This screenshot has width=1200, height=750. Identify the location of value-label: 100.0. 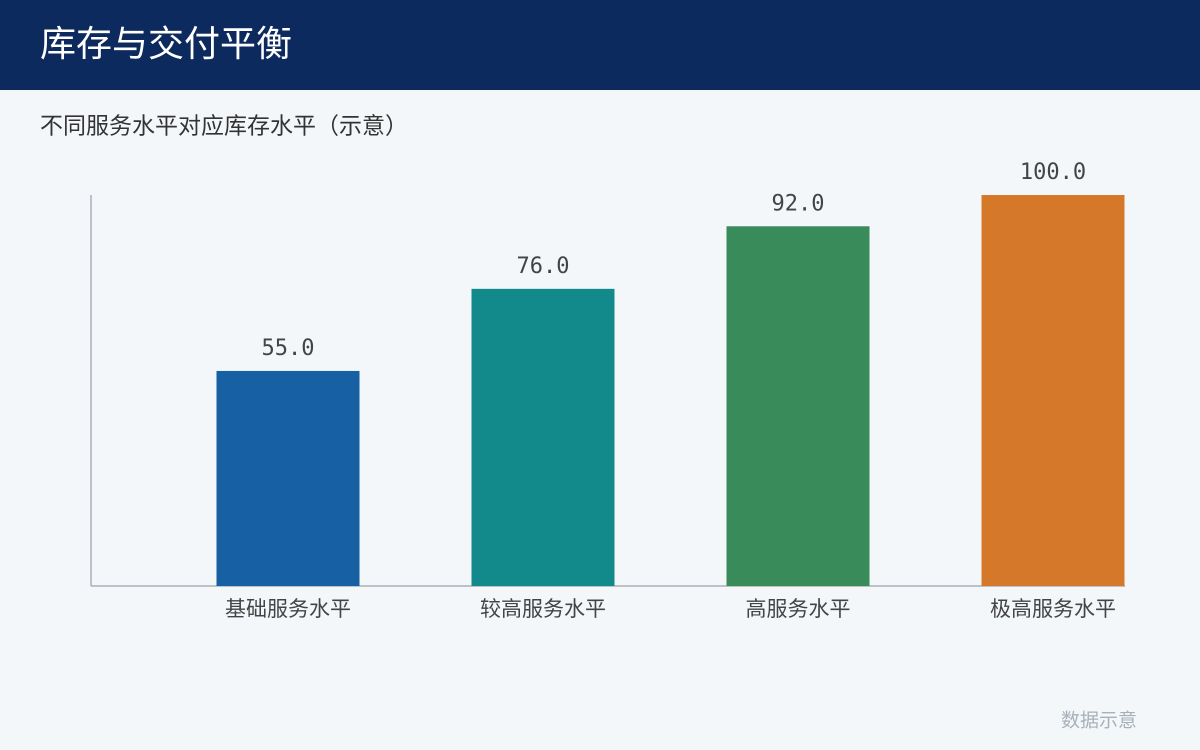
(1053, 172).